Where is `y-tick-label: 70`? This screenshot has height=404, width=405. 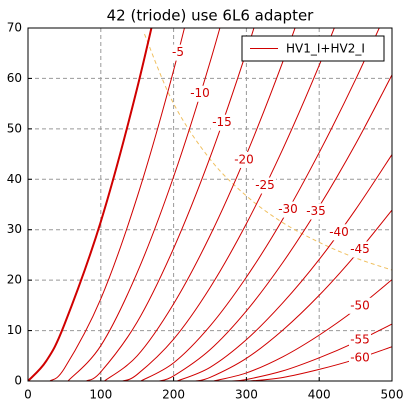
y-tick-label: 70 is located at coordinates (14, 28).